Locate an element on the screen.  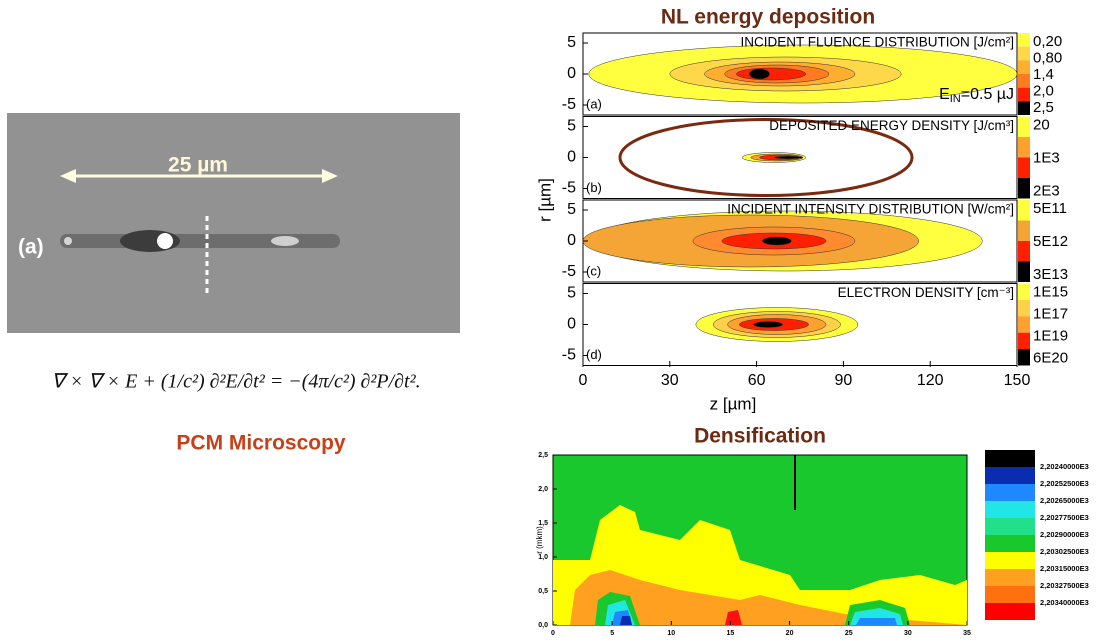
legend-label: 3E13 is located at coordinates (1050, 274).